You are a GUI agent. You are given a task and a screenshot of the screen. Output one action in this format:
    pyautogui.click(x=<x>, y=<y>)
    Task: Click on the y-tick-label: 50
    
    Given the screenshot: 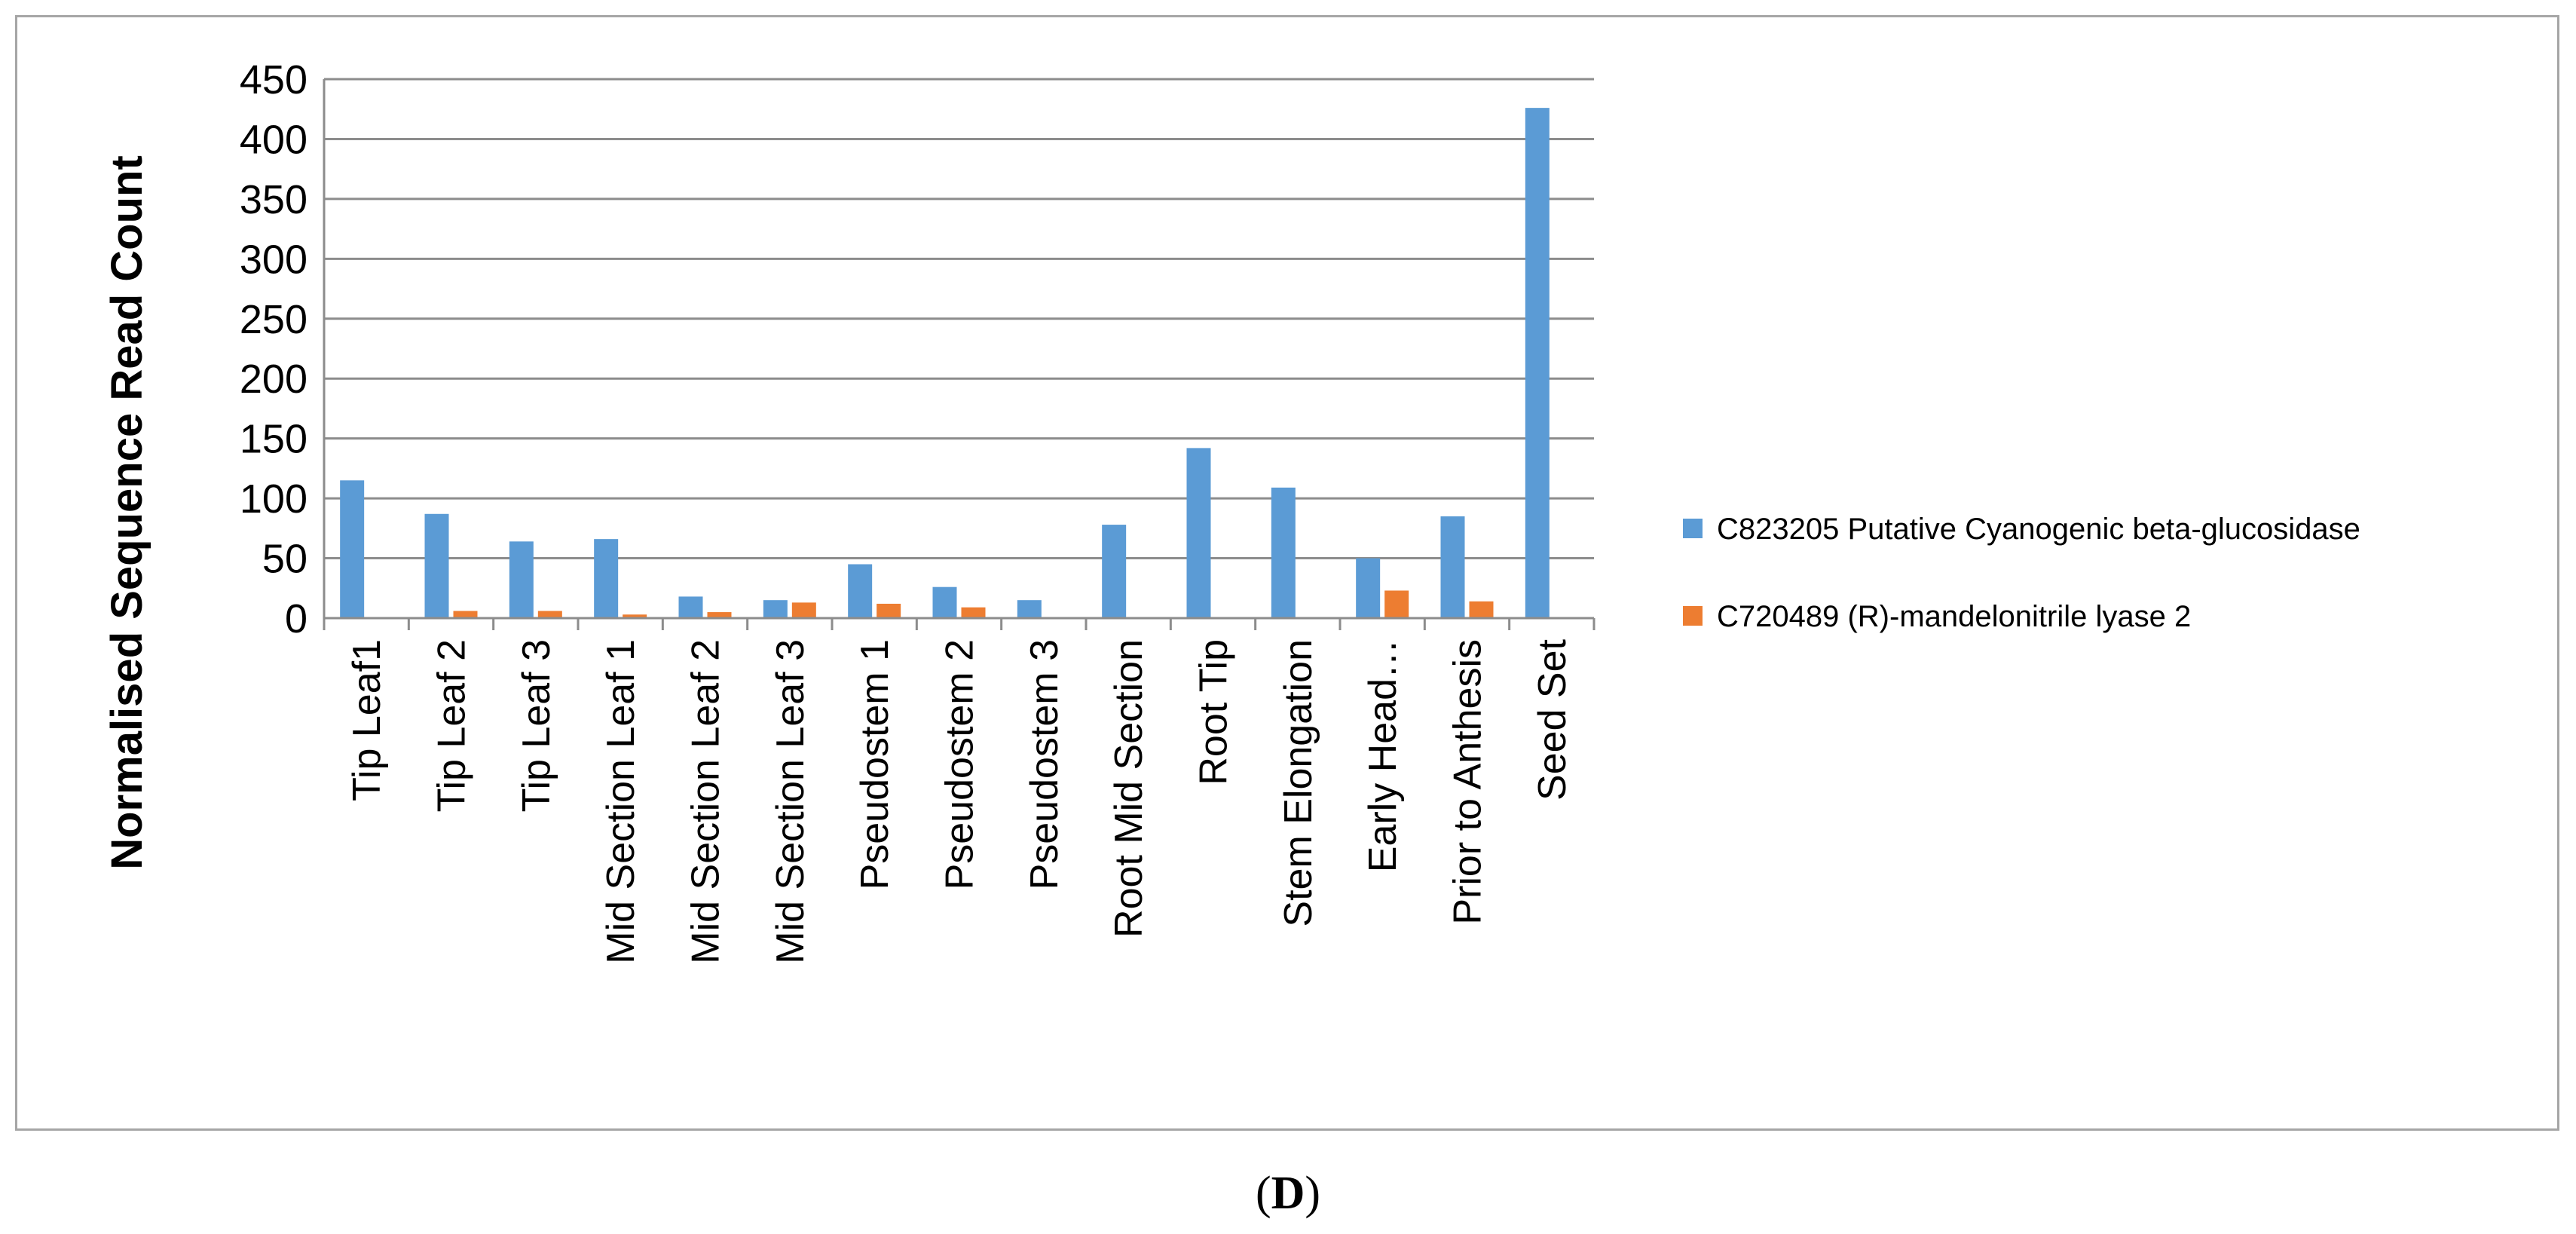 What is the action you would take?
    pyautogui.click(x=284, y=560)
    